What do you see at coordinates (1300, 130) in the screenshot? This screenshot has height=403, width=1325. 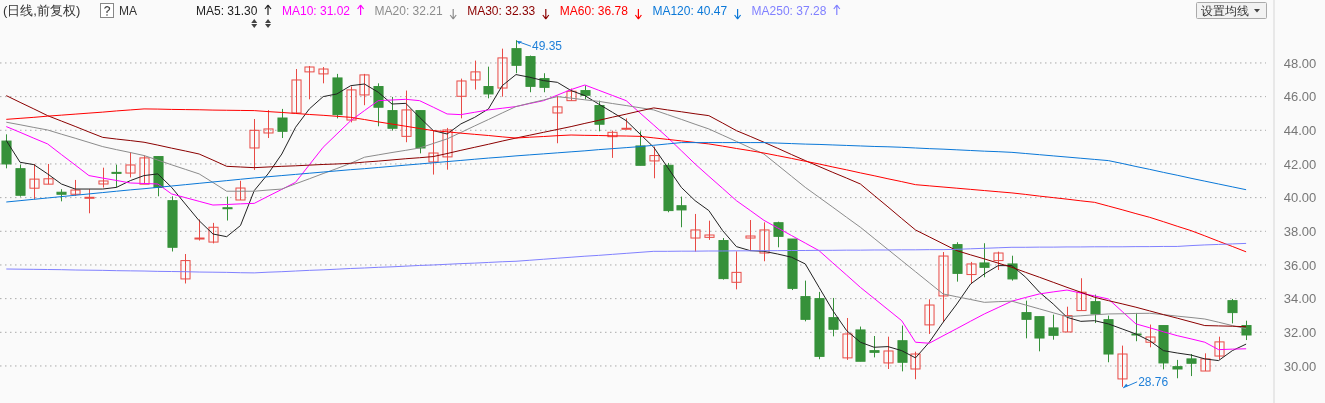 I see `y-tick-label: 44.00` at bounding box center [1300, 130].